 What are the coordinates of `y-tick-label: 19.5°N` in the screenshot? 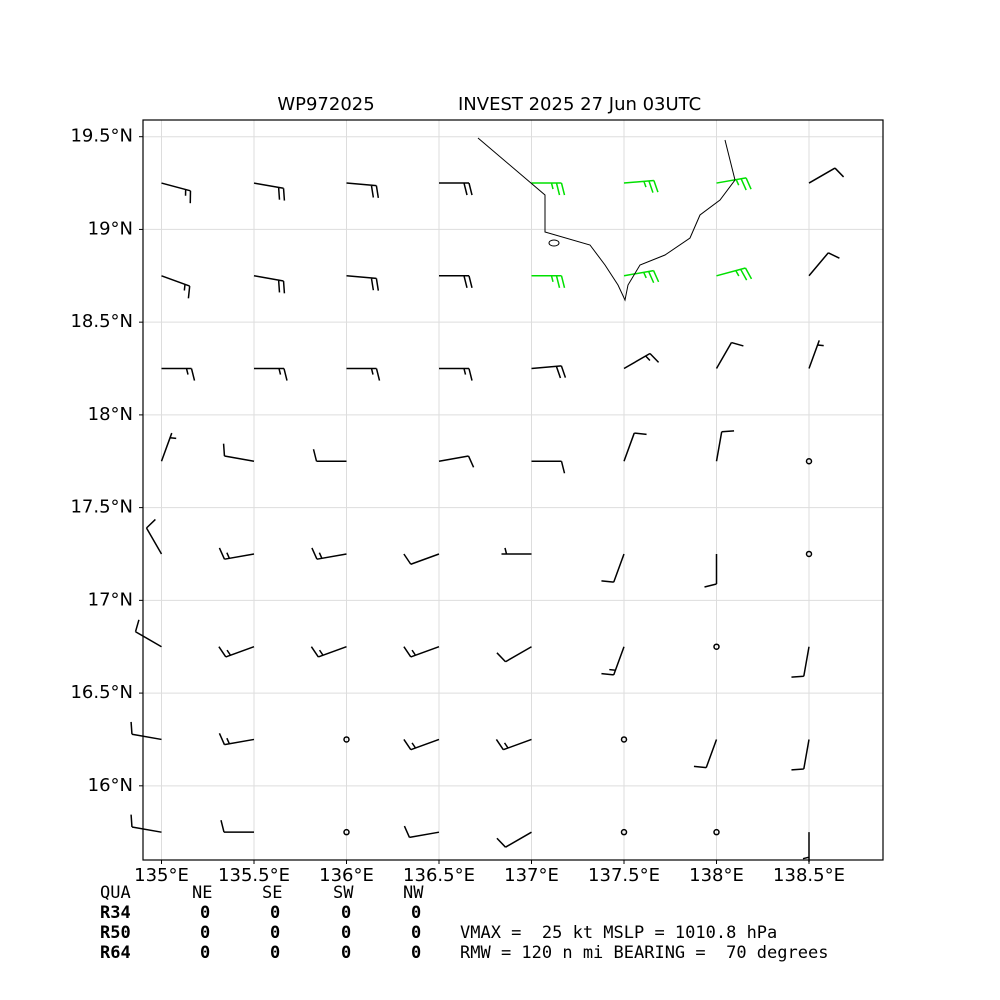 It's located at (101, 136).